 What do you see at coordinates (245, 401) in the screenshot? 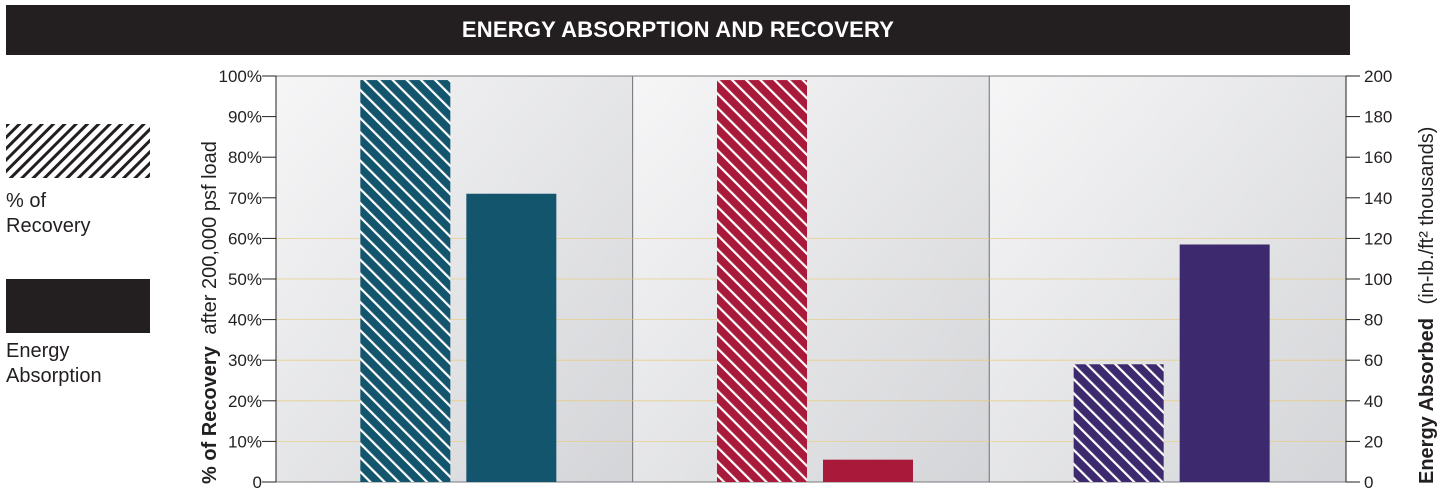
I see `left-tick-label: 20%` at bounding box center [245, 401].